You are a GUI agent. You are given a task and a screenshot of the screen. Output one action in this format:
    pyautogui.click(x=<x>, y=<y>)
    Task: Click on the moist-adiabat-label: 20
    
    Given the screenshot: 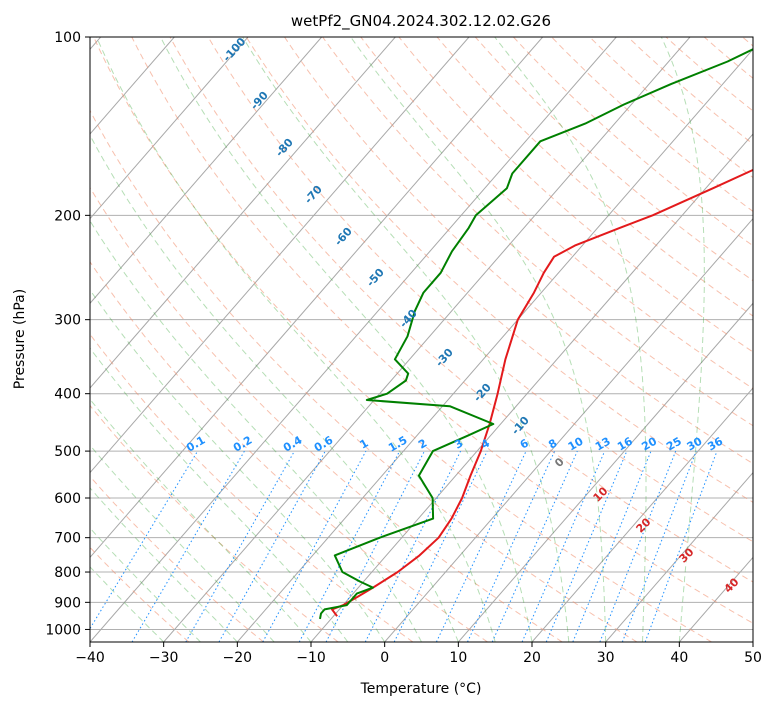 What is the action you would take?
    pyautogui.click(x=644, y=525)
    